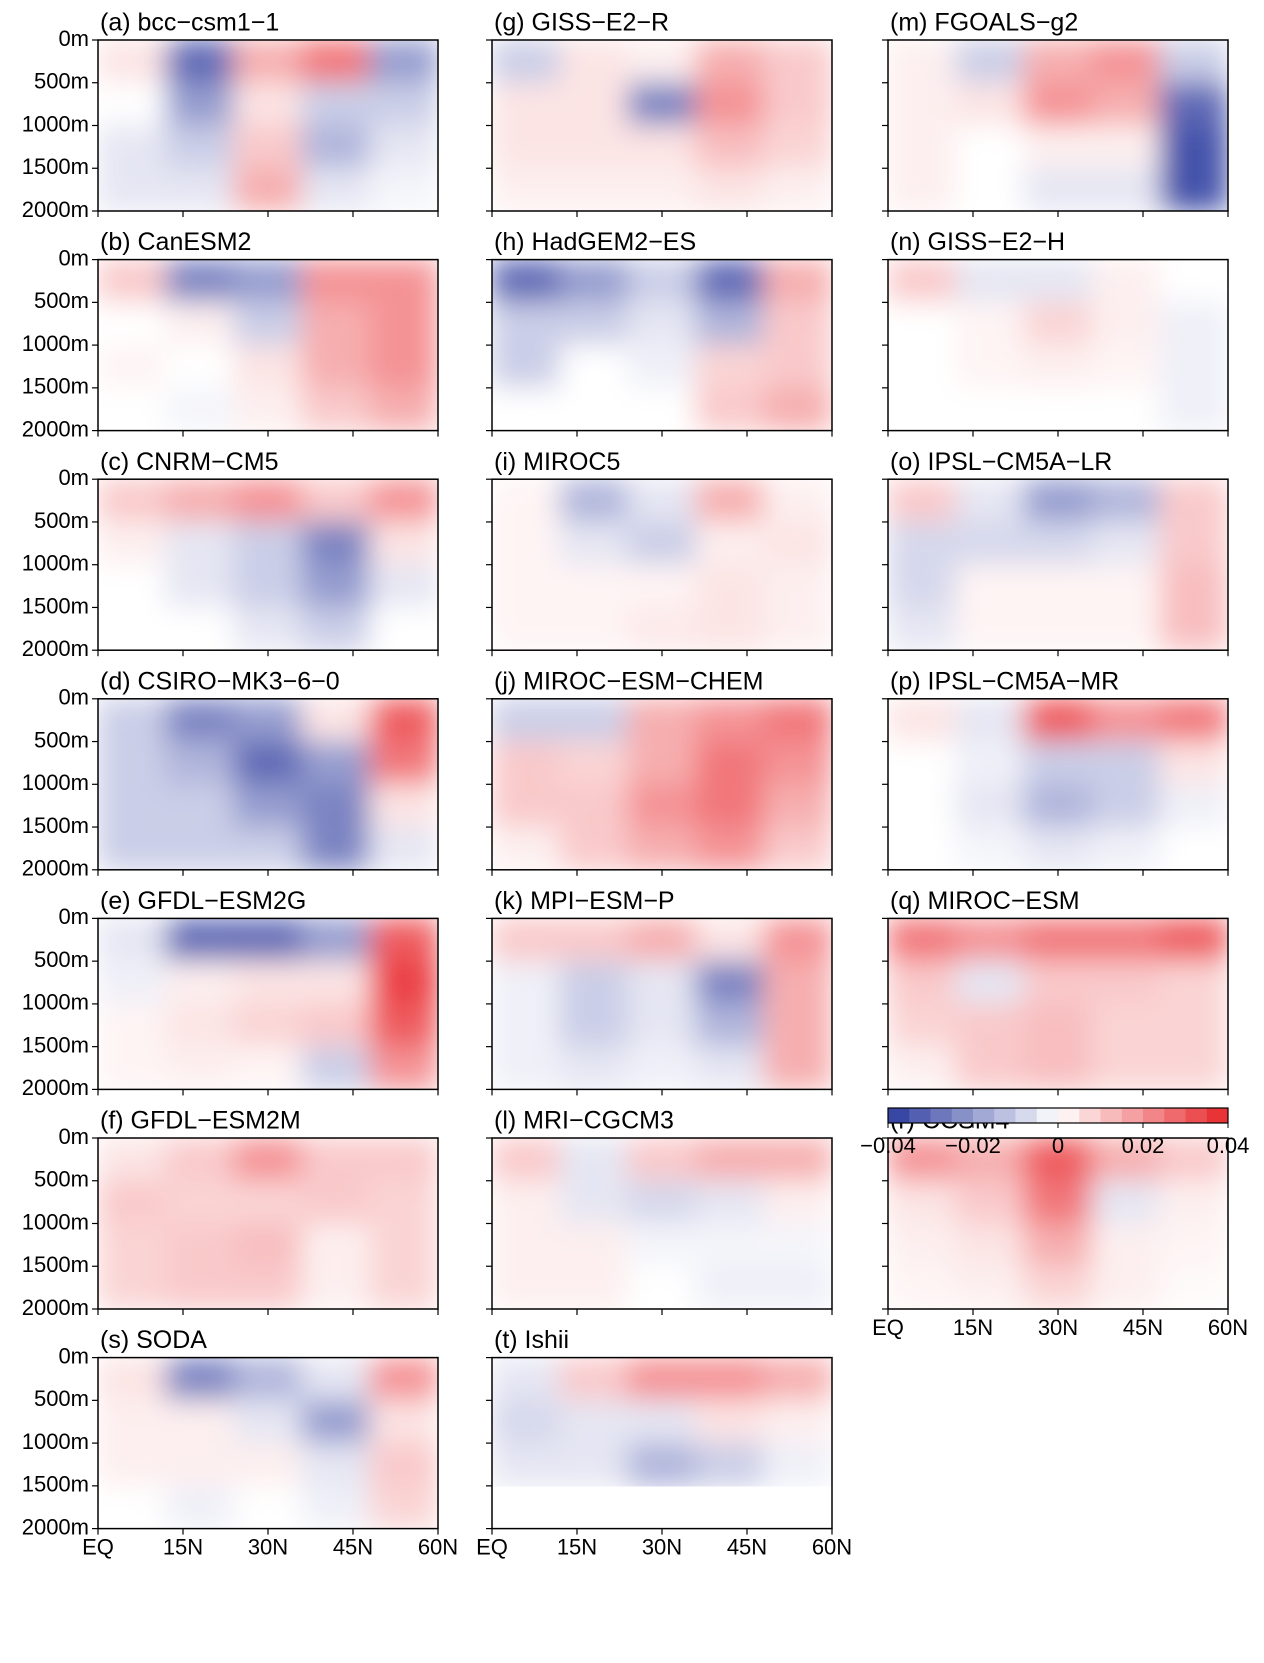 Image resolution: width=1264 pixels, height=1663 pixels. Describe the element at coordinates (662, 1546) in the screenshot. I see `x-tick-label: 30N` at that location.